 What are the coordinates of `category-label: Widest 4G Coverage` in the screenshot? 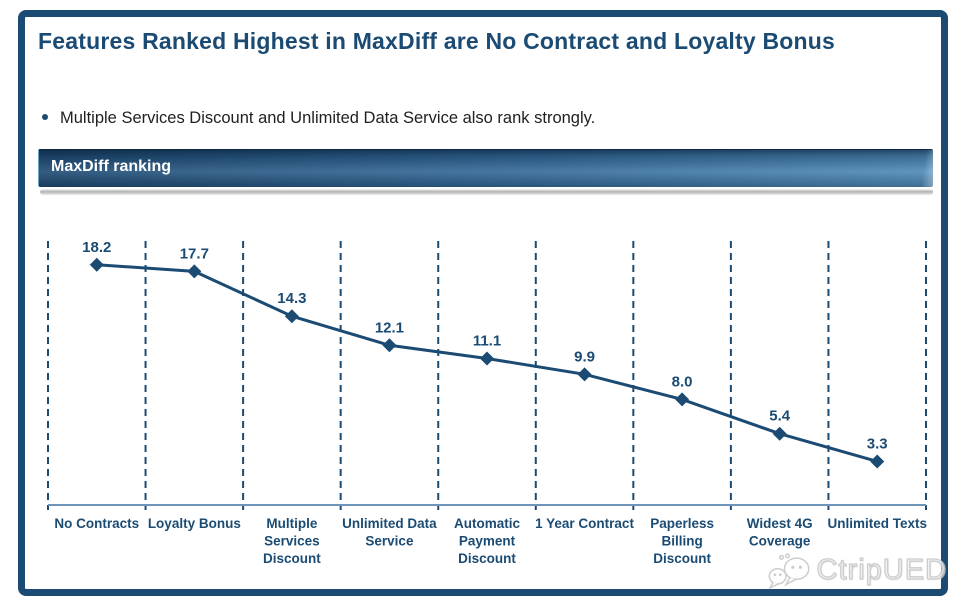 It's located at (780, 532).